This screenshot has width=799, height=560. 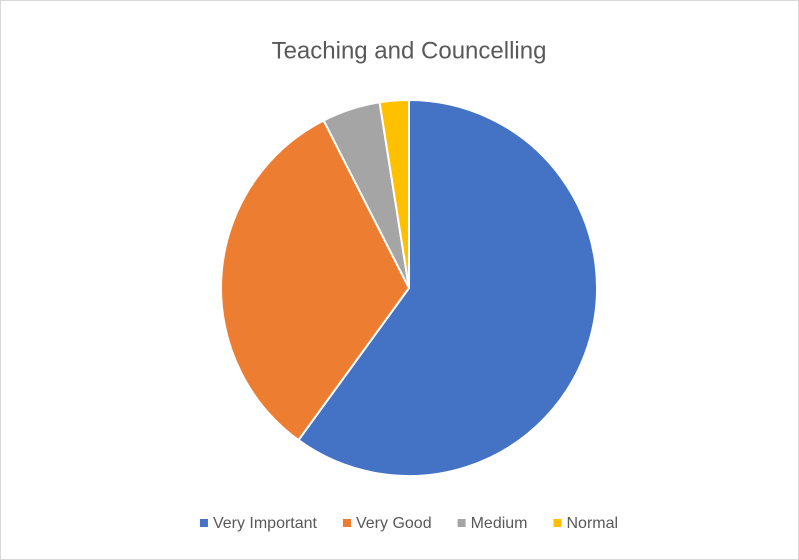 I want to click on legend-label: Normal, so click(x=593, y=523).